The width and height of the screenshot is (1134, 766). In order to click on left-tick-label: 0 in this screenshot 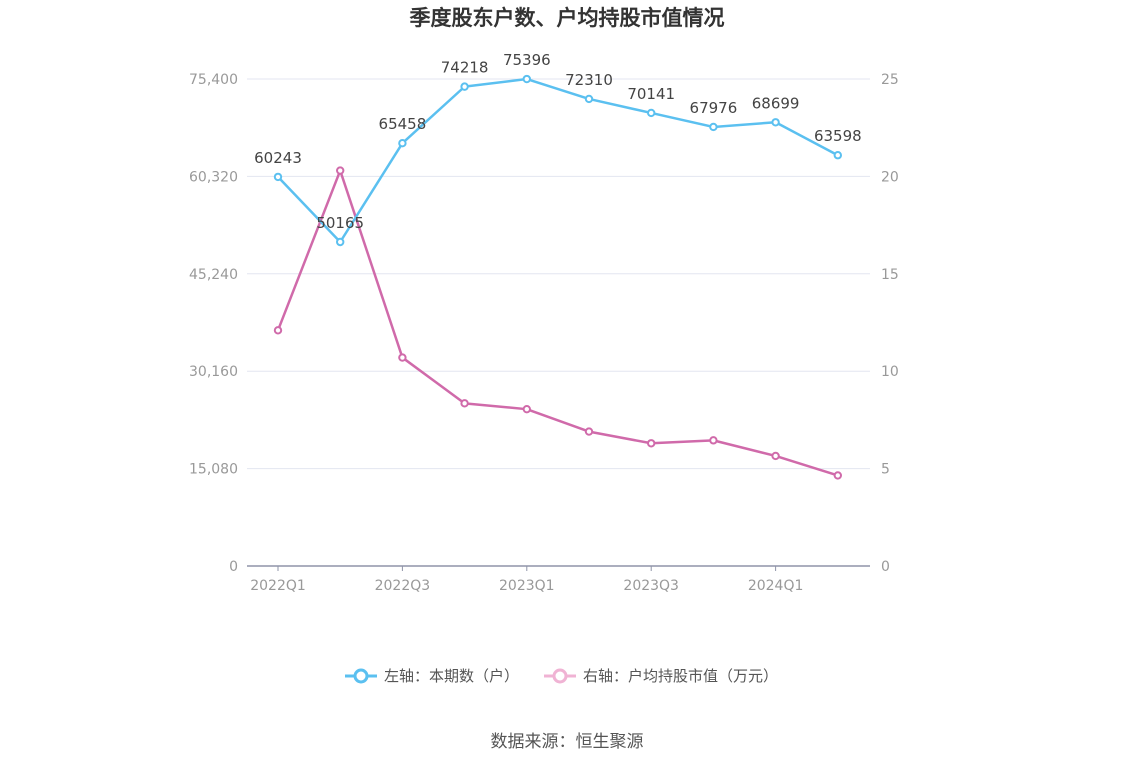, I will do `click(233, 567)`.